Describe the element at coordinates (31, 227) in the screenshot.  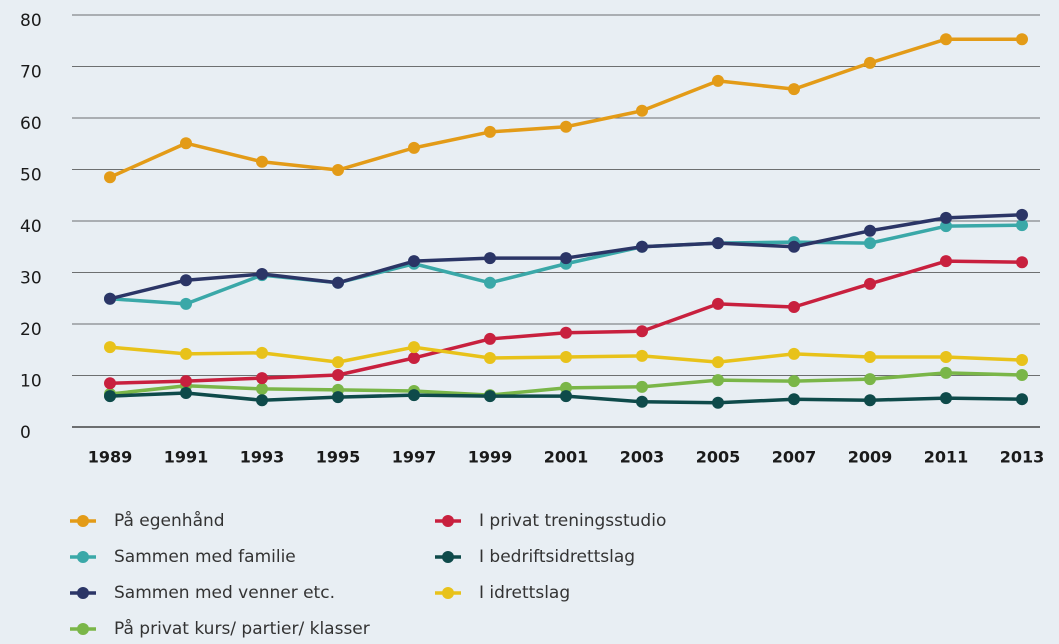
I see `y-tick-label: 40` at that location.